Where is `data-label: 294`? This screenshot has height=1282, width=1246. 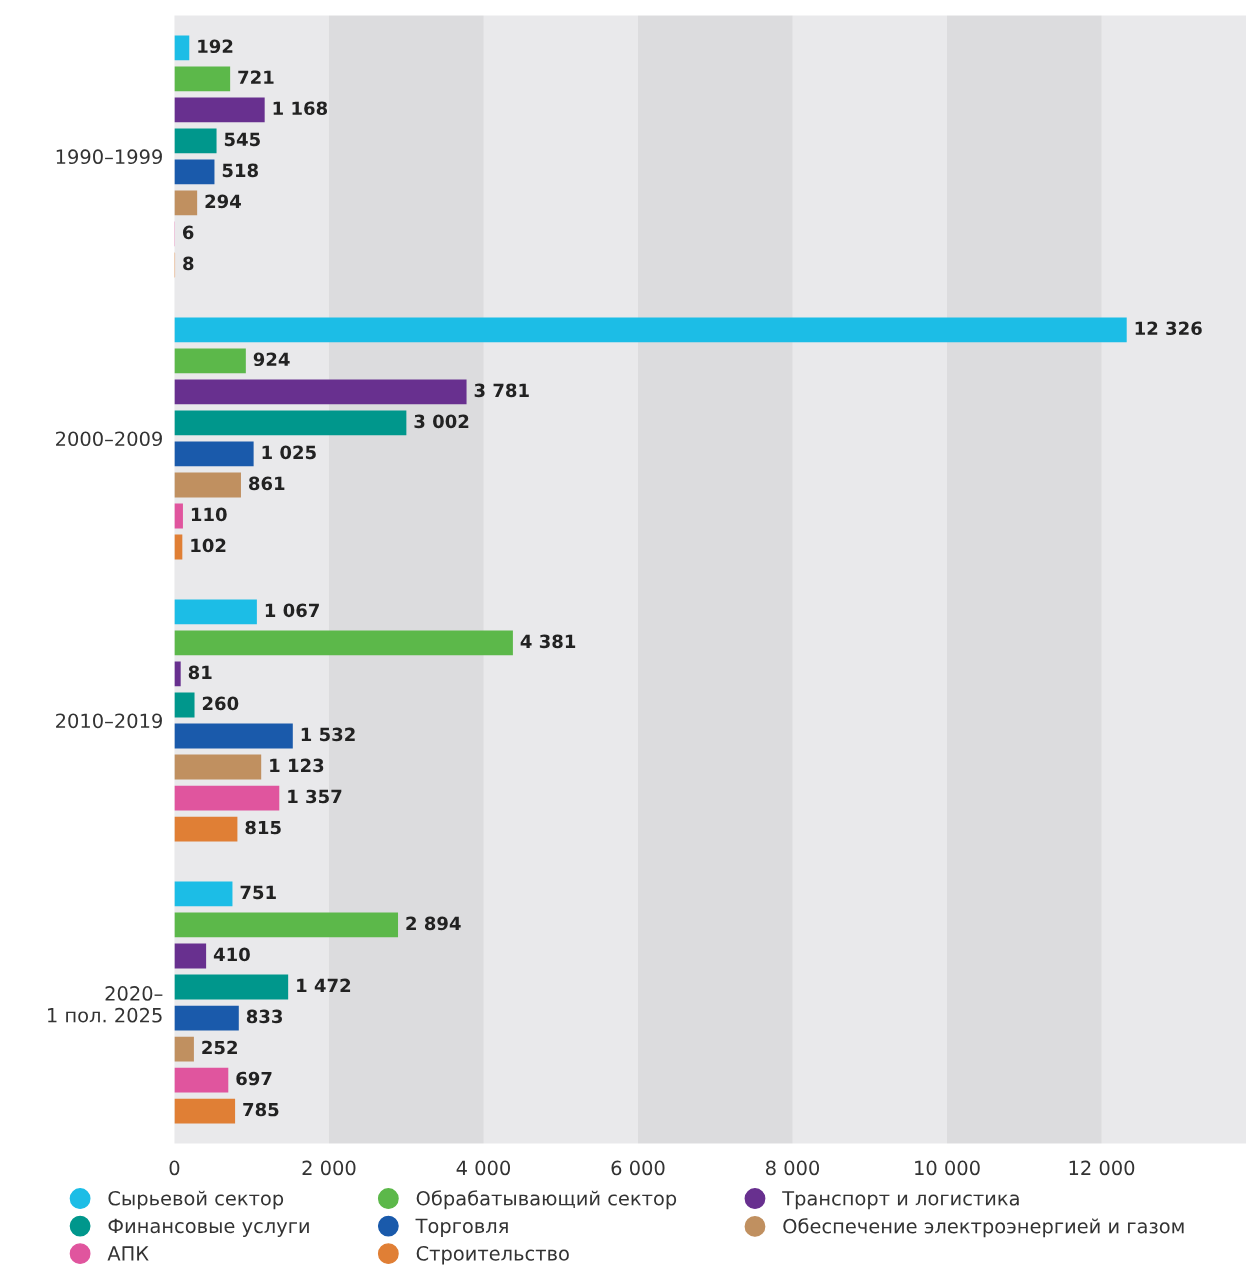 data-label: 294 is located at coordinates (223, 201).